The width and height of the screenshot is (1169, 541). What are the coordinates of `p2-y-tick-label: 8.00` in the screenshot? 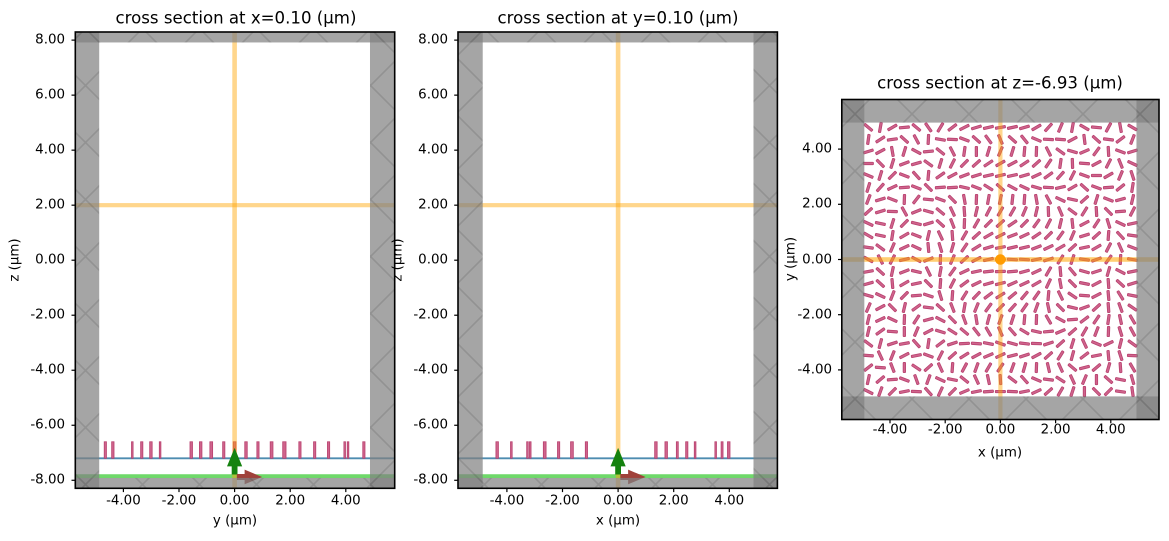 It's located at (433, 40).